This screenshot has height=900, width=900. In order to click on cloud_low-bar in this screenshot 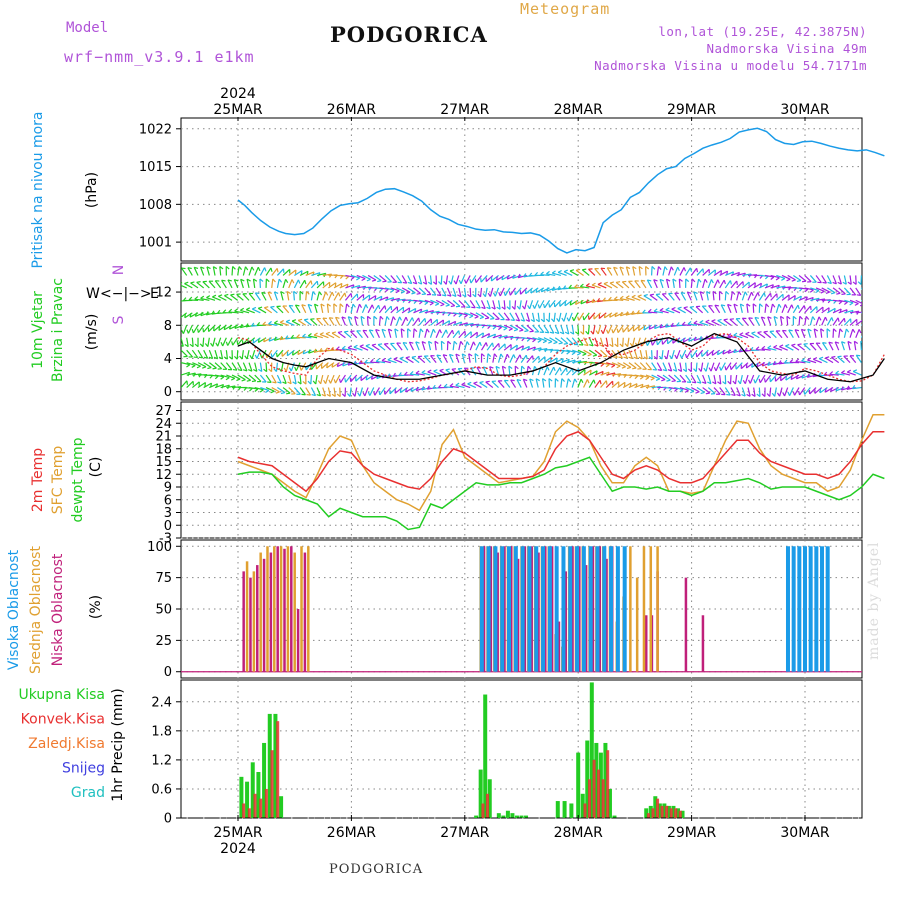, I will do `click(525, 609)`.